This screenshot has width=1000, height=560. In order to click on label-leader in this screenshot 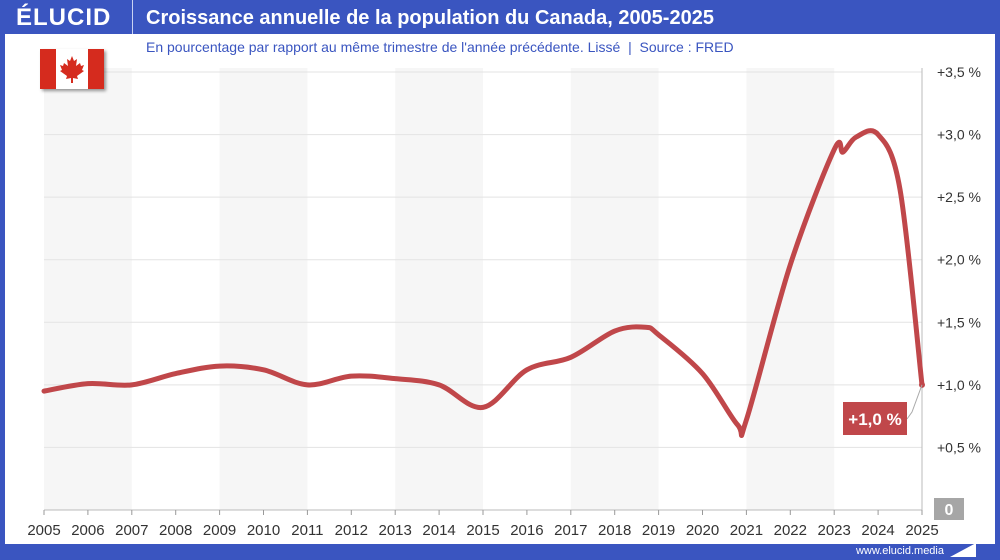, I will do `click(914, 402)`.